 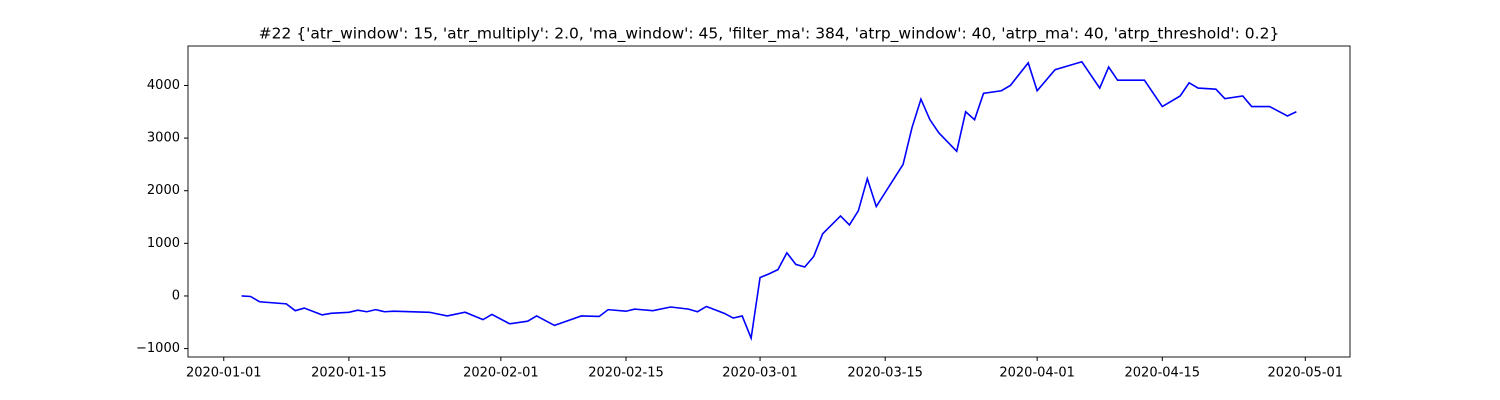 I want to click on x-tick-label: 2020-01-01, so click(x=224, y=373).